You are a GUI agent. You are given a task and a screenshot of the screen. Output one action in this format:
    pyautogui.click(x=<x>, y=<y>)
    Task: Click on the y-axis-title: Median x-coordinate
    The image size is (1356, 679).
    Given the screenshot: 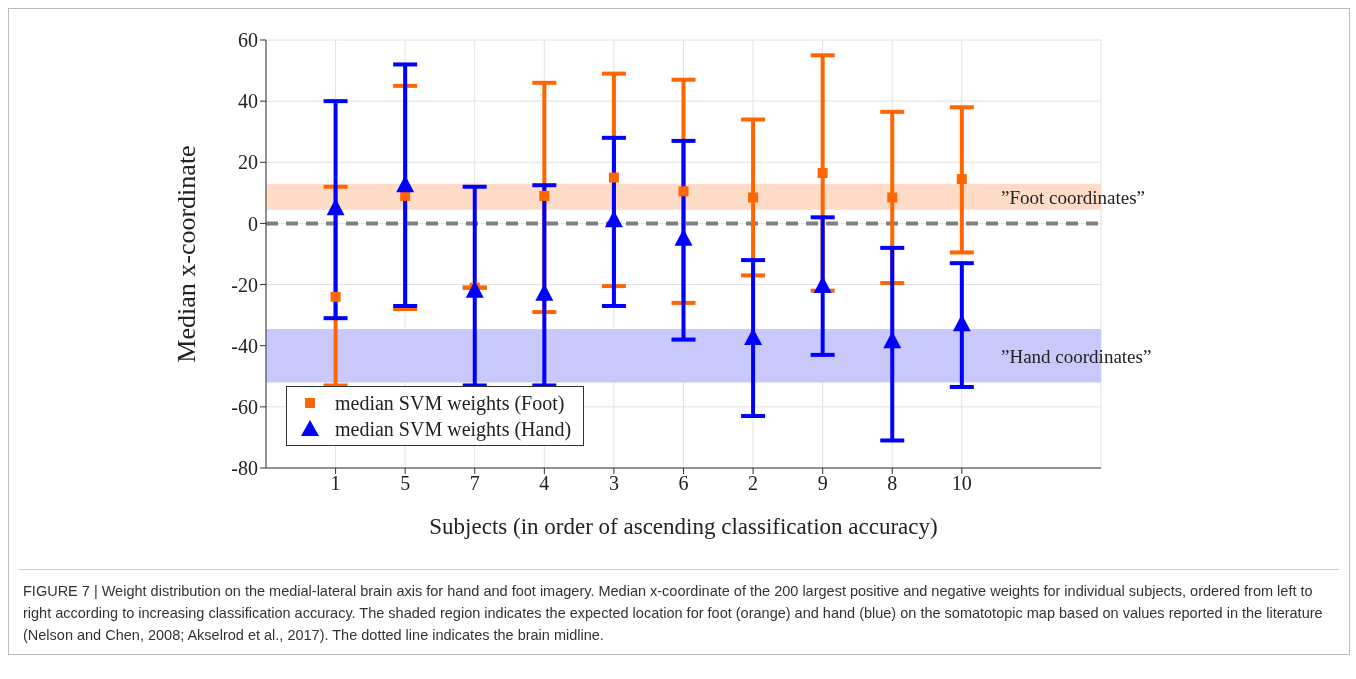 What is the action you would take?
    pyautogui.click(x=187, y=254)
    